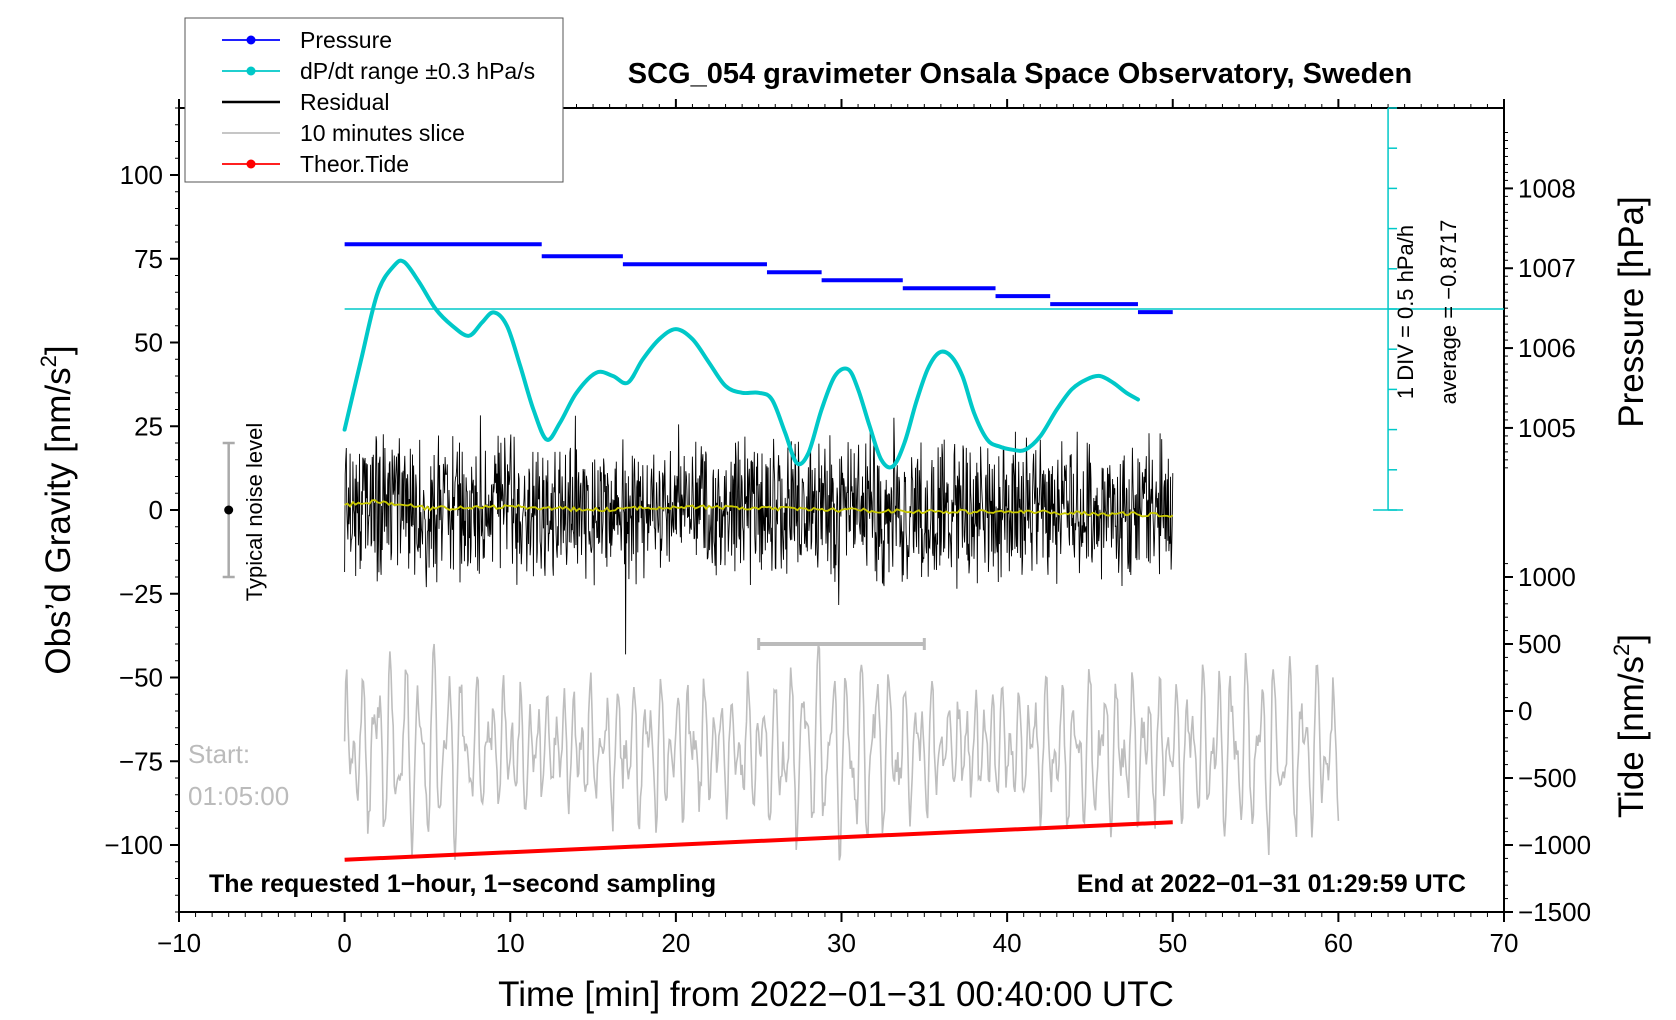 Image resolution: width=1676 pixels, height=1020 pixels. Describe the element at coordinates (354, 164) in the screenshot. I see `legend-label: Theor.Tide` at that location.